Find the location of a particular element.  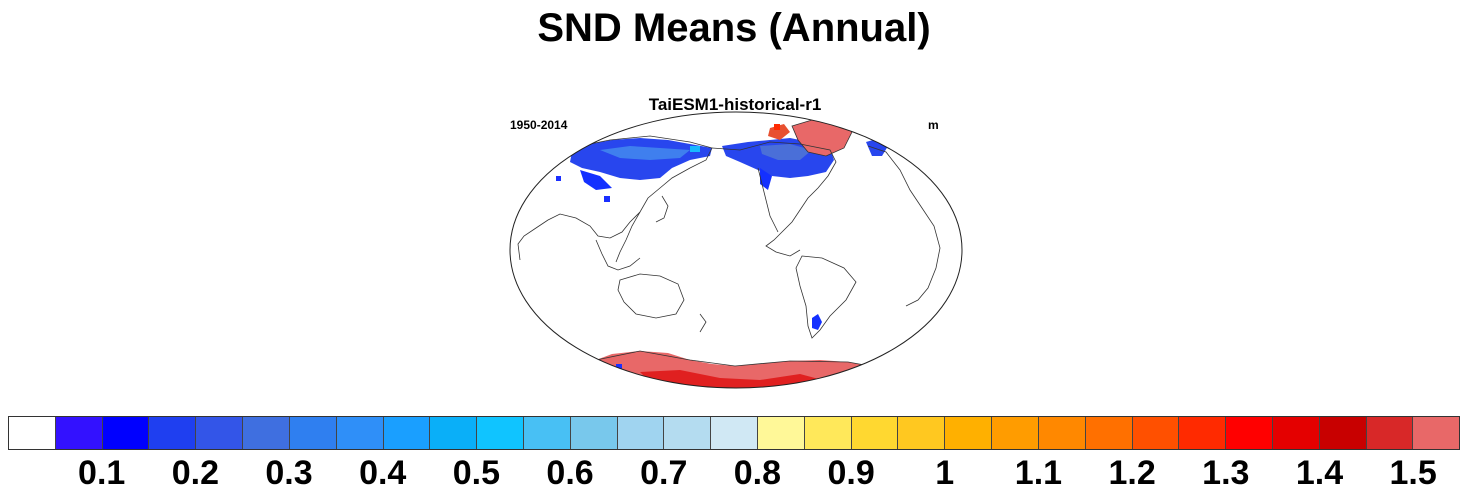

colorbar-tick-label: 1.5 is located at coordinates (1413, 473).